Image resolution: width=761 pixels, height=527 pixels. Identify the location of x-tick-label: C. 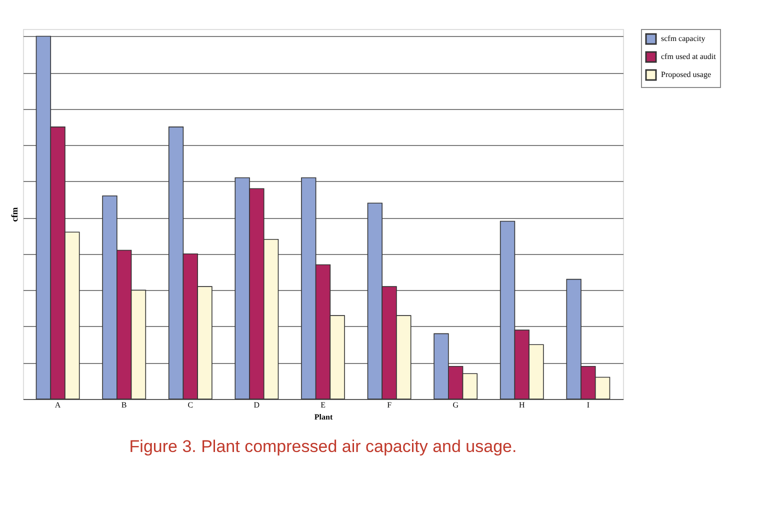
(191, 405).